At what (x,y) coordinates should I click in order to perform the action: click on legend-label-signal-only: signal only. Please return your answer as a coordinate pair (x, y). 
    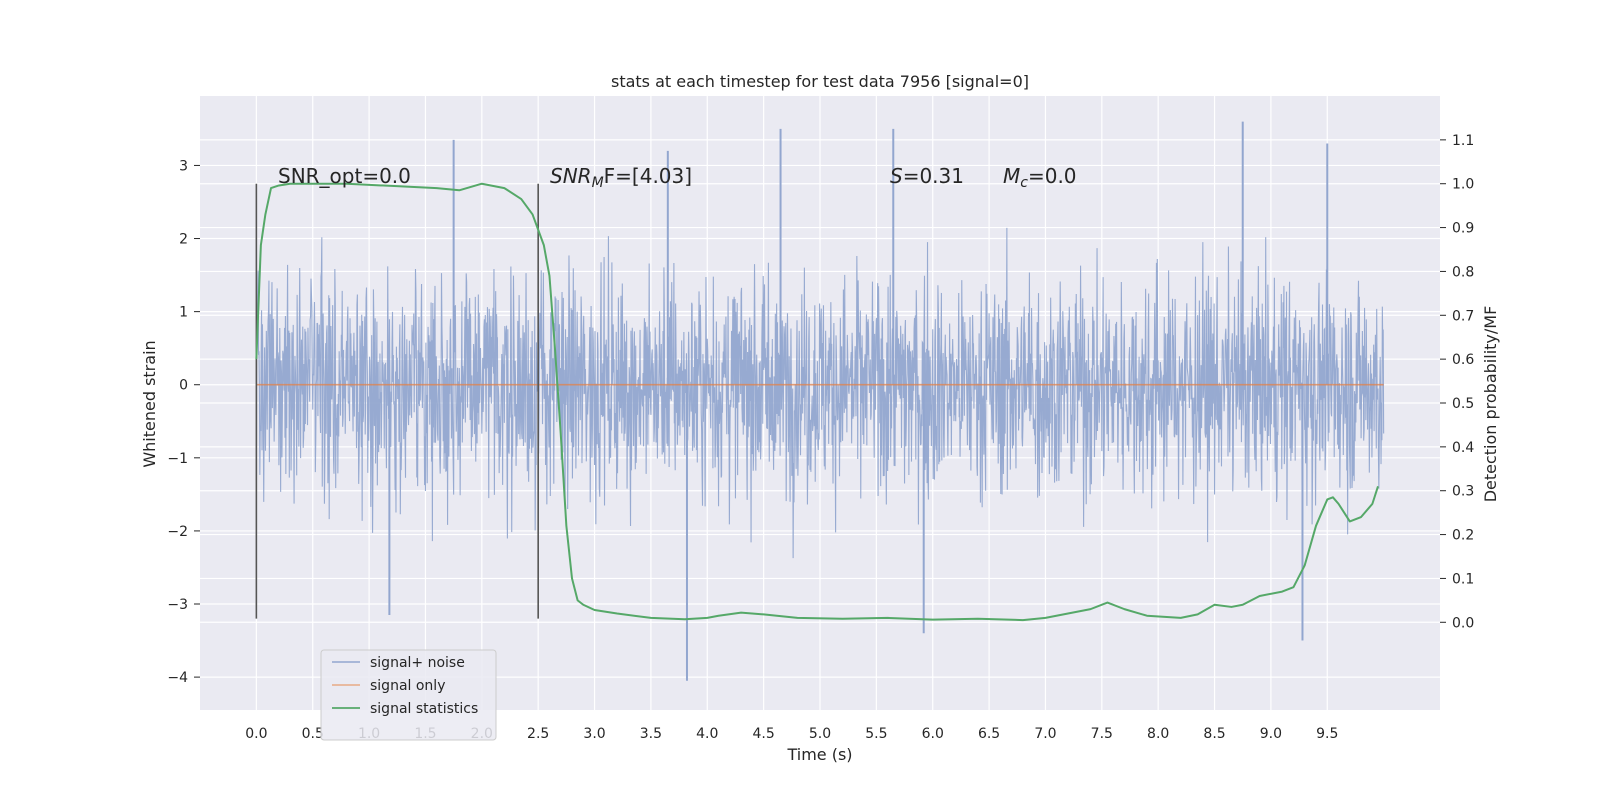
    Looking at the image, I should click on (407, 686).